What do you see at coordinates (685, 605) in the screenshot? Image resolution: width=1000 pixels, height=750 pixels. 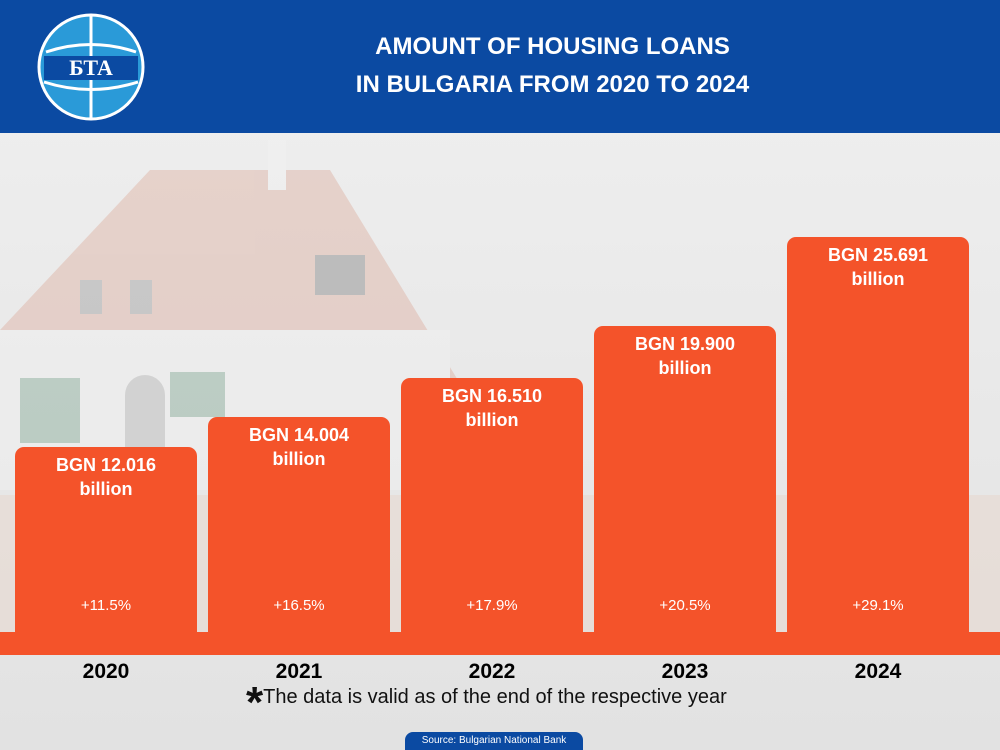 I see `growth-label: +20.5%` at bounding box center [685, 605].